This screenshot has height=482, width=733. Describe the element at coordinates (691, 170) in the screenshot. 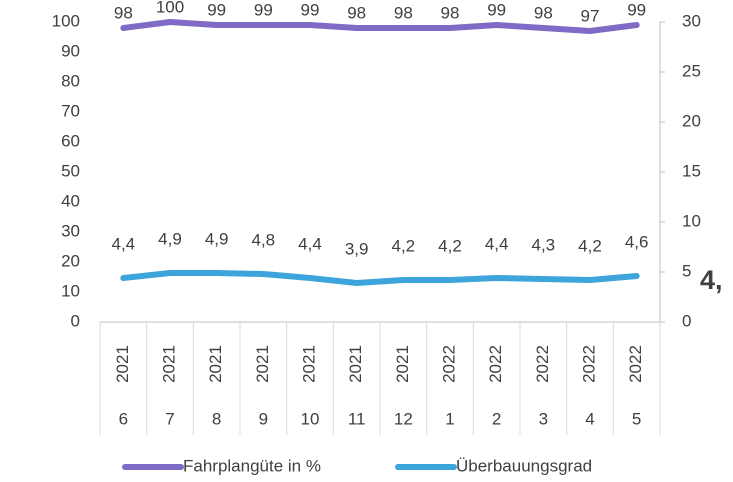

I see `y2-tick-label: 15` at that location.